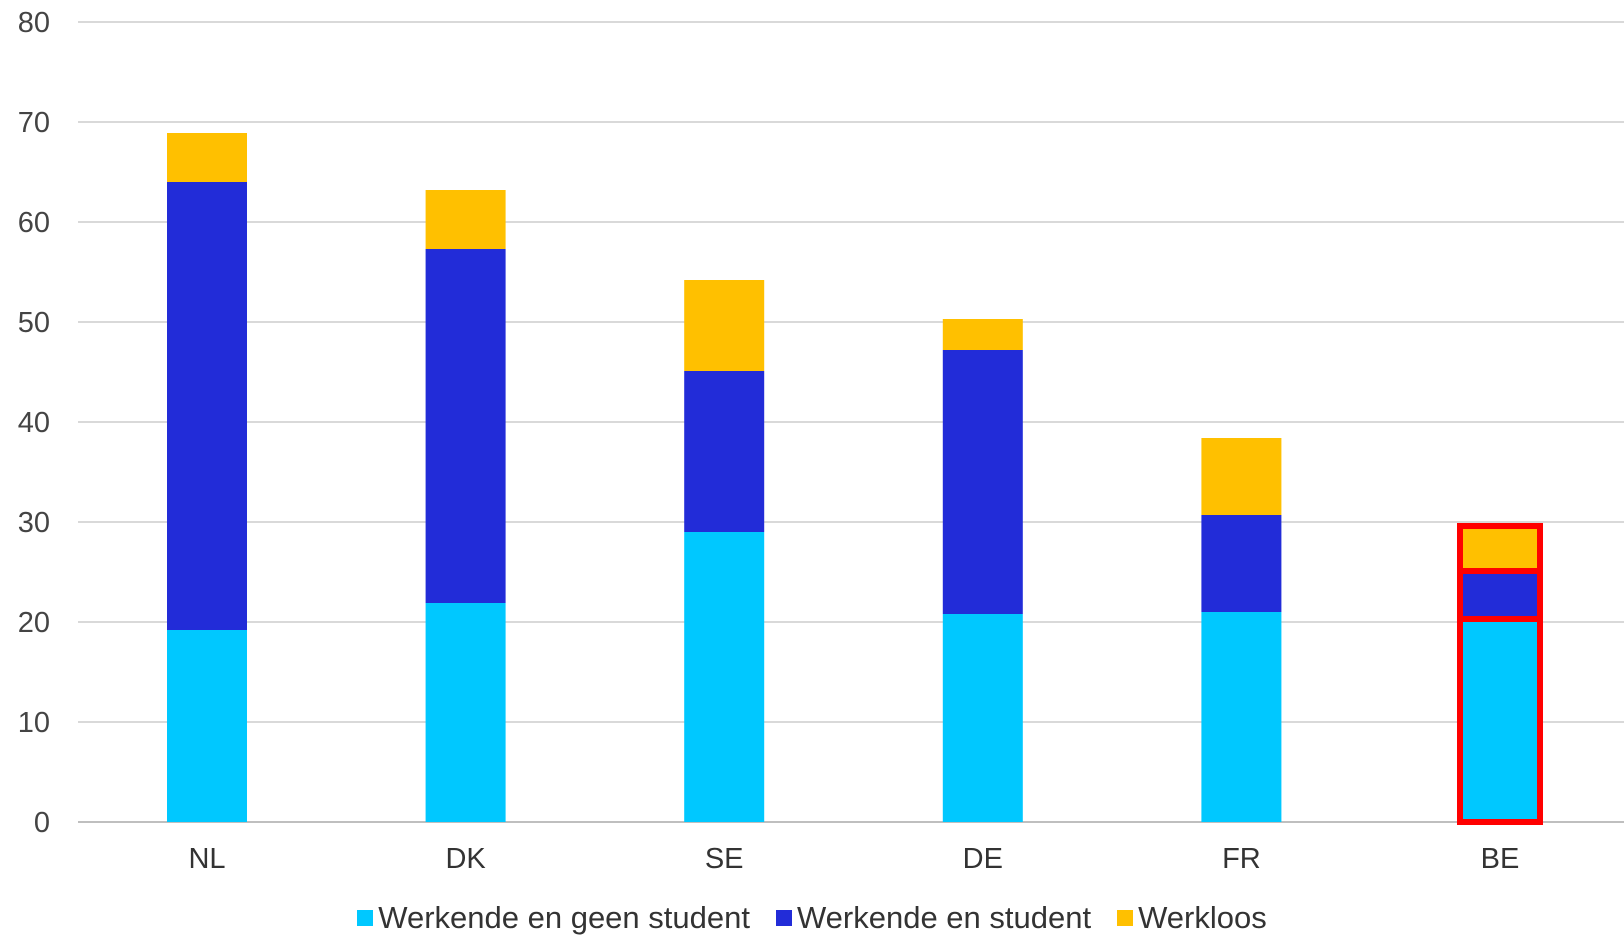 This screenshot has height=940, width=1624. What do you see at coordinates (206, 859) in the screenshot?
I see `x-tick-label: NL` at bounding box center [206, 859].